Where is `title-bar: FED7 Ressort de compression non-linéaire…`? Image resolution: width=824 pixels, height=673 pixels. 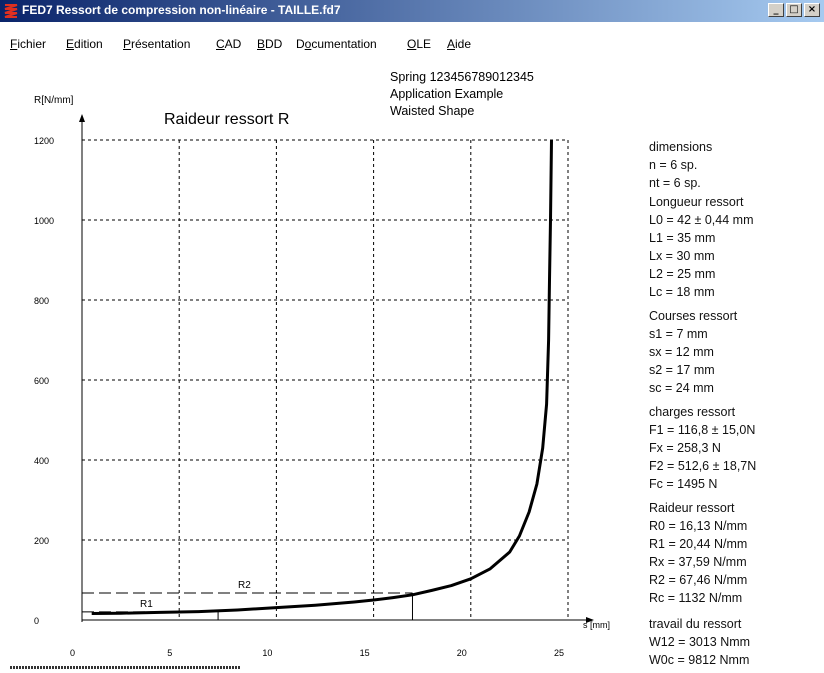 title-bar: FED7 Ressort de compression non-linéaire… is located at coordinates (412, 11).